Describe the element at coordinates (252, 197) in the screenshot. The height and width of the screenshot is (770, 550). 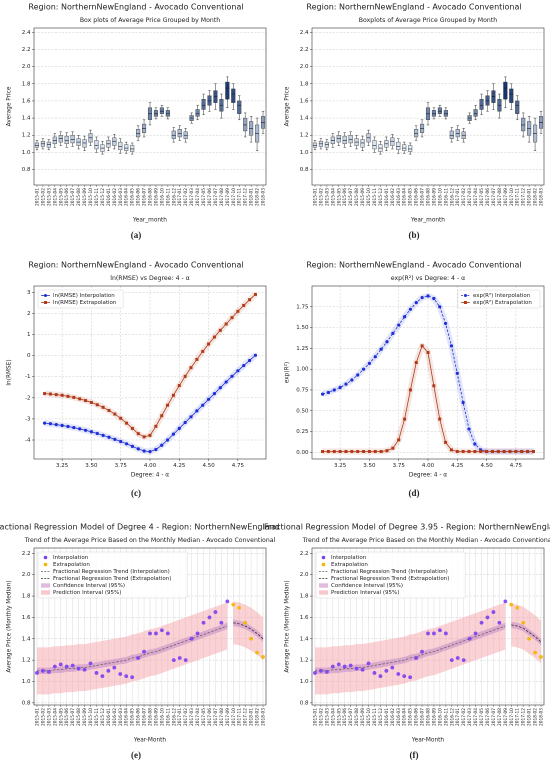
I see `x-tick-label: 2018-01` at that location.